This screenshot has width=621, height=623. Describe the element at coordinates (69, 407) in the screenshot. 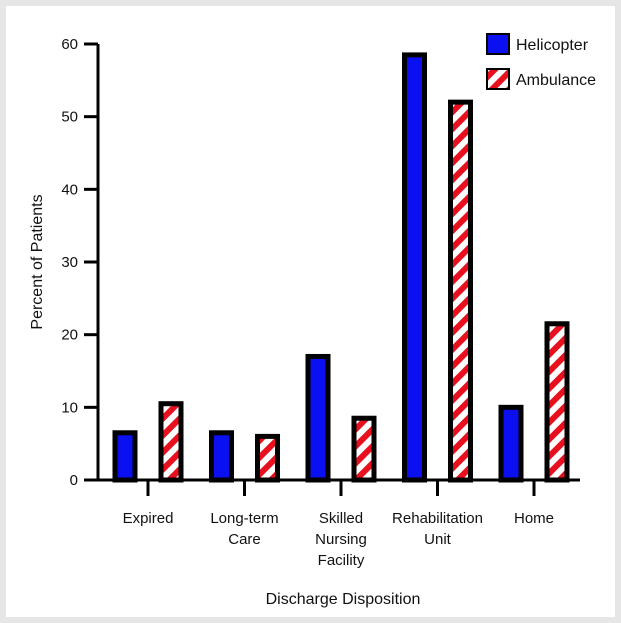

I see `y-tick-label-1: 10` at that location.